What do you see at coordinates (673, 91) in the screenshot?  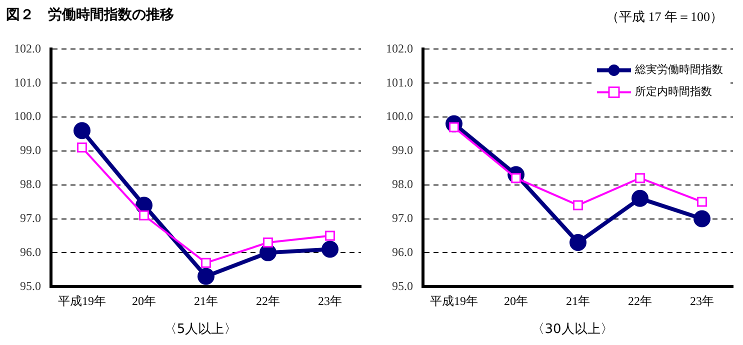 I see `legend-label: 所定内時間指数` at bounding box center [673, 91].